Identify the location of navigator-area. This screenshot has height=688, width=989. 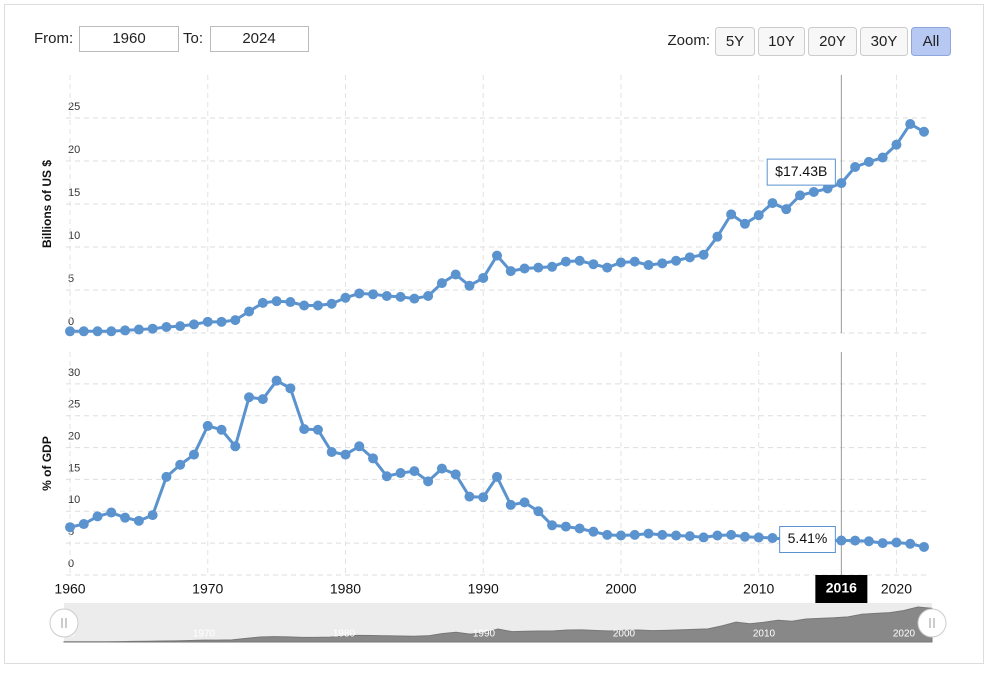
(498, 624).